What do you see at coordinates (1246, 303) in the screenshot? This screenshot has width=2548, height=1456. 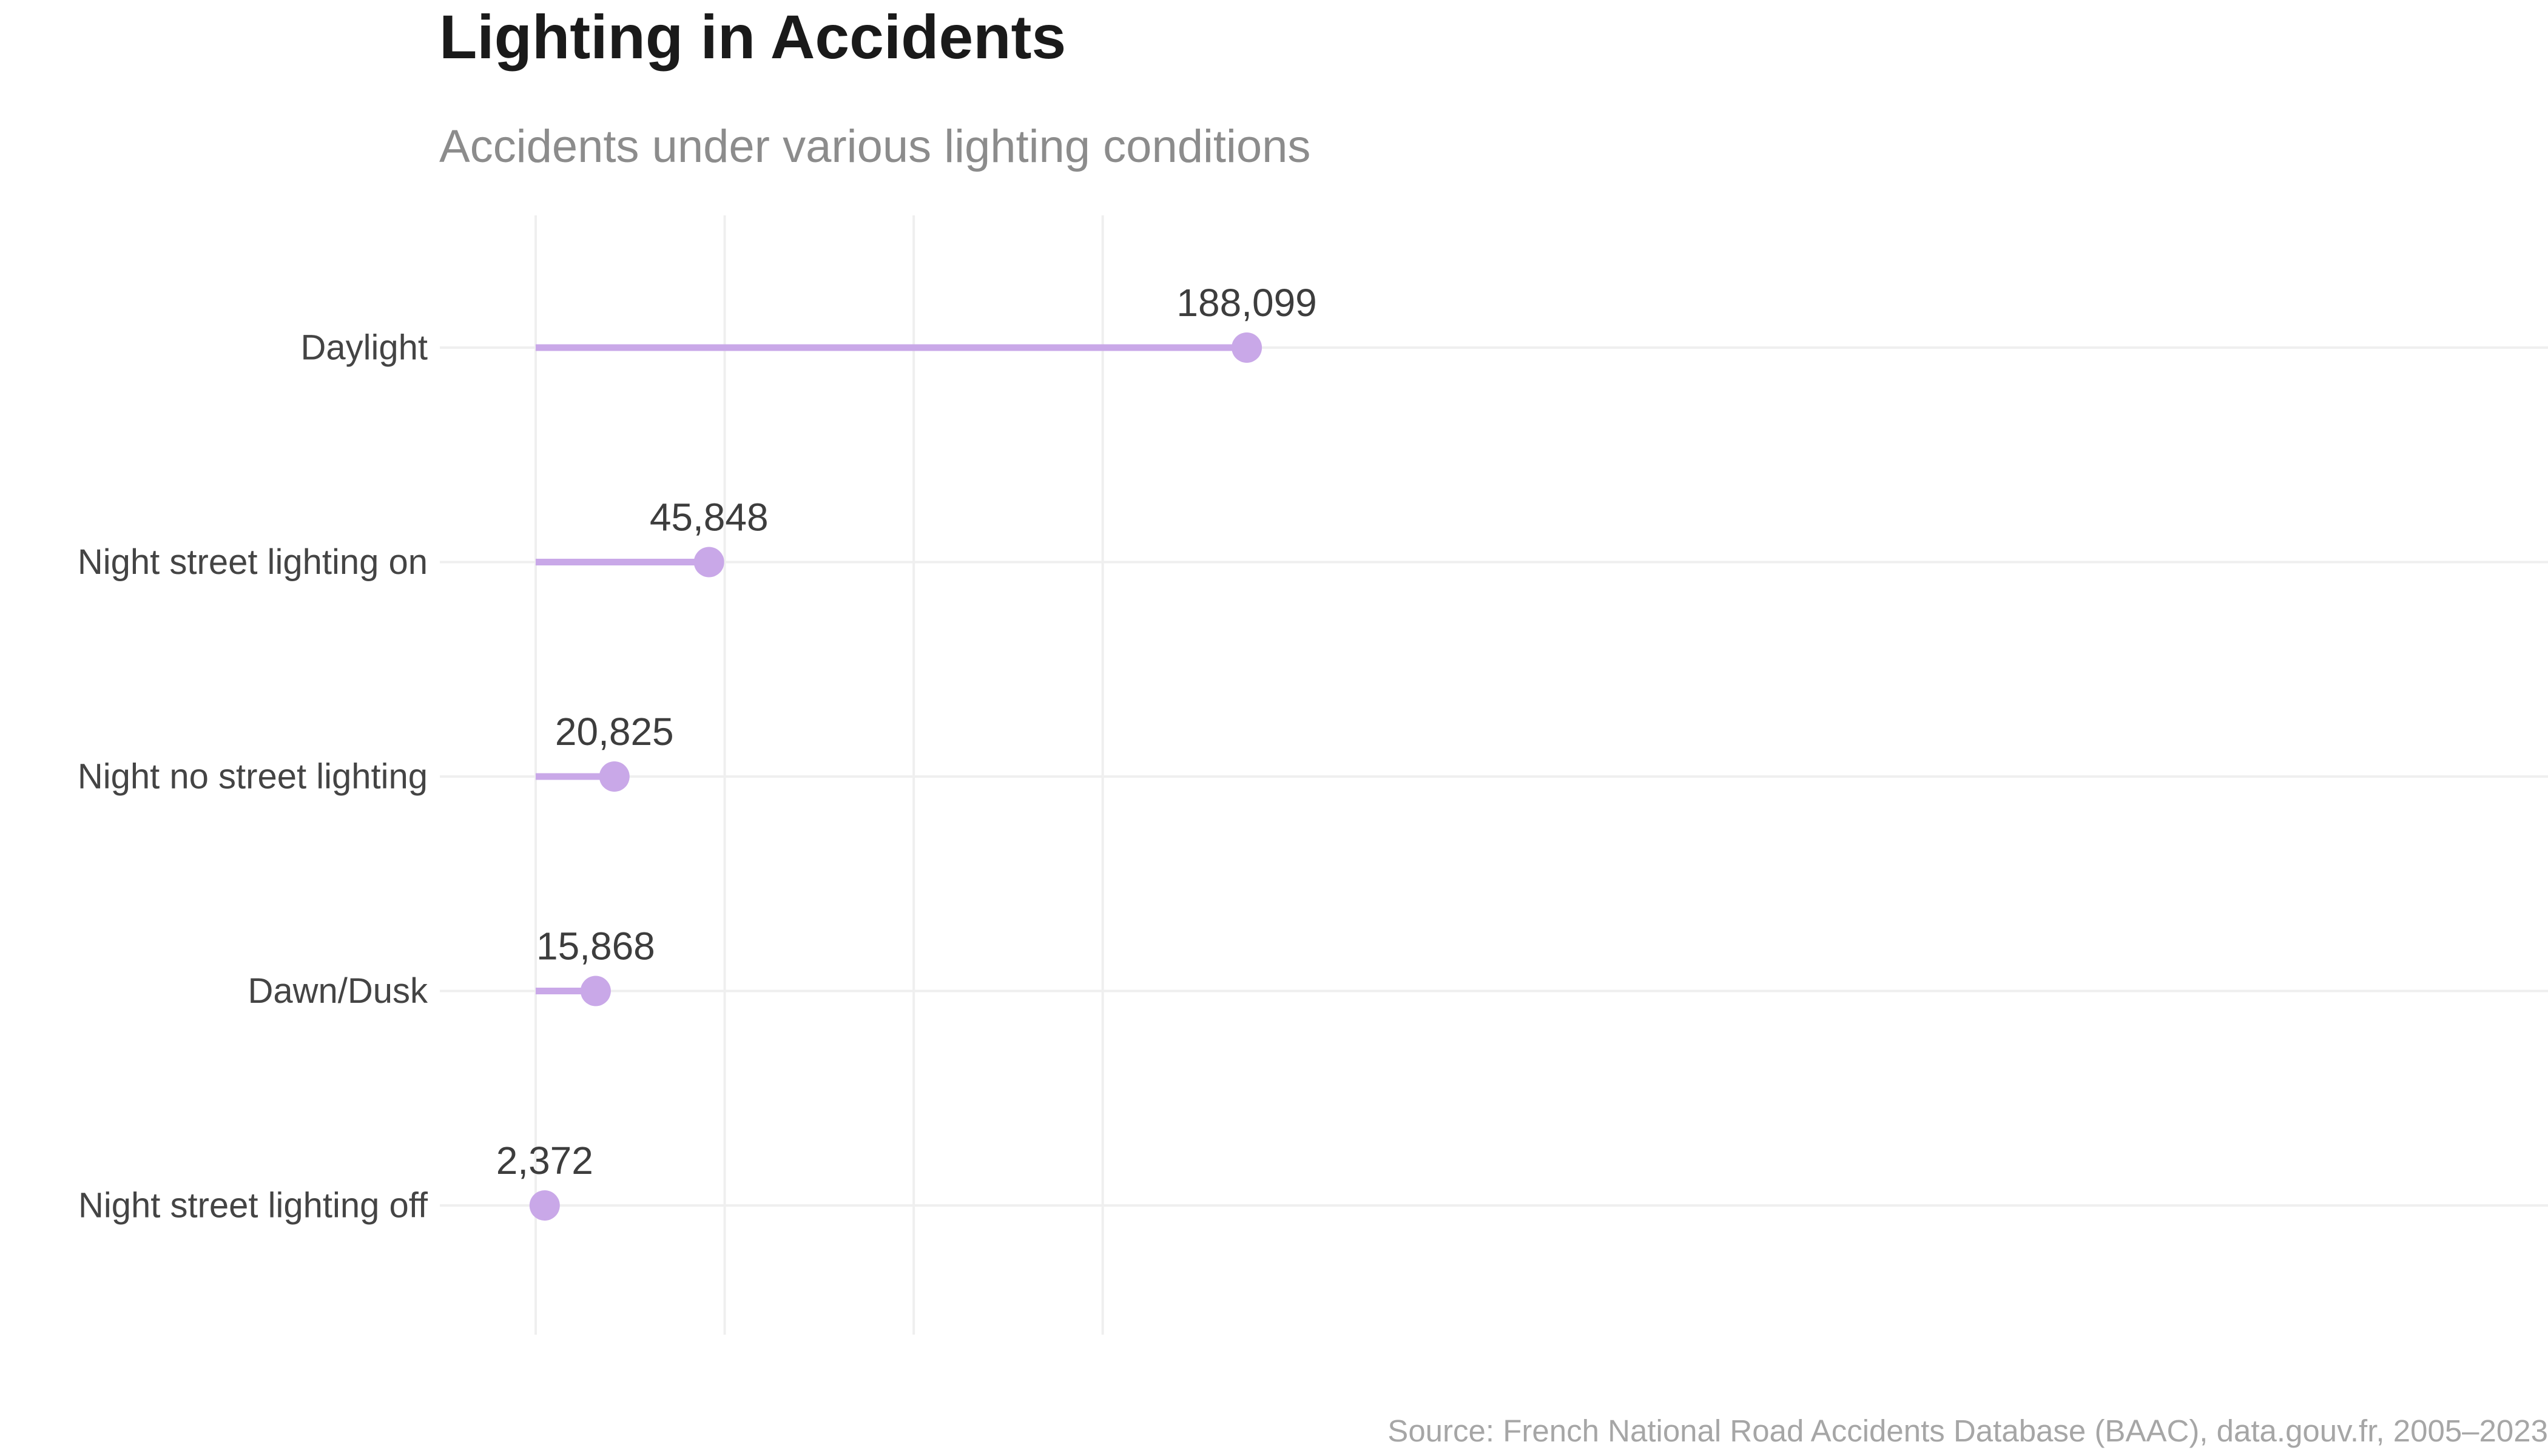 I see `value-label: 188,099` at bounding box center [1246, 303].